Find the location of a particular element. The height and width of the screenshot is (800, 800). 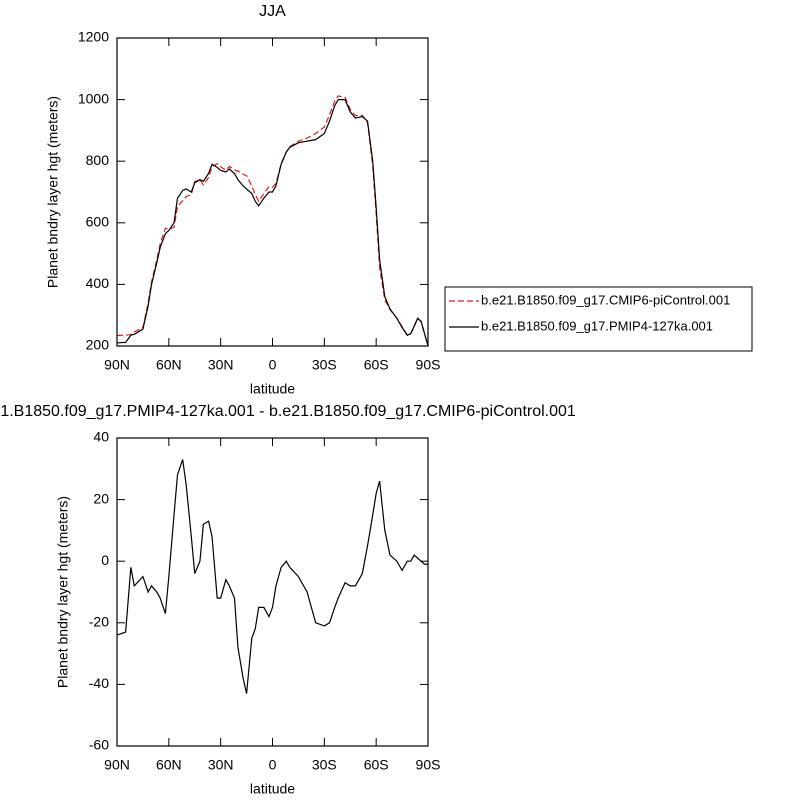

y-tick-label: -20 is located at coordinates (99, 622).